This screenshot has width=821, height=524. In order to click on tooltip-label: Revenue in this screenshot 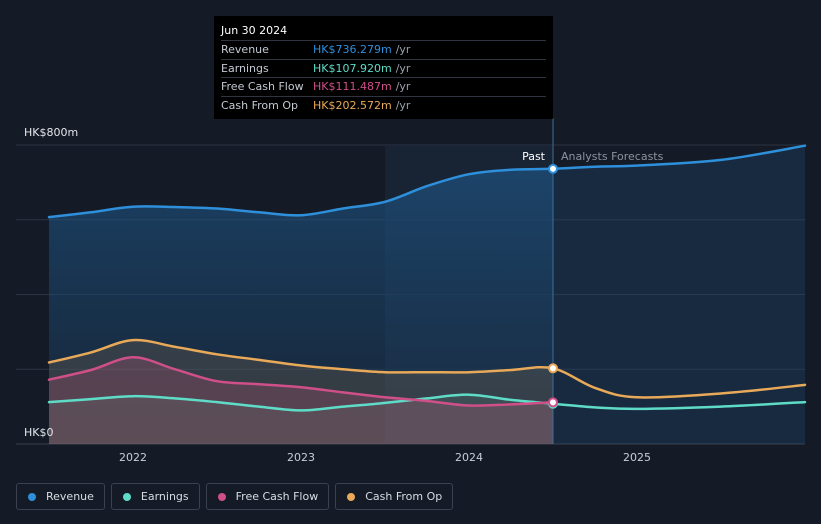, I will do `click(245, 49)`.